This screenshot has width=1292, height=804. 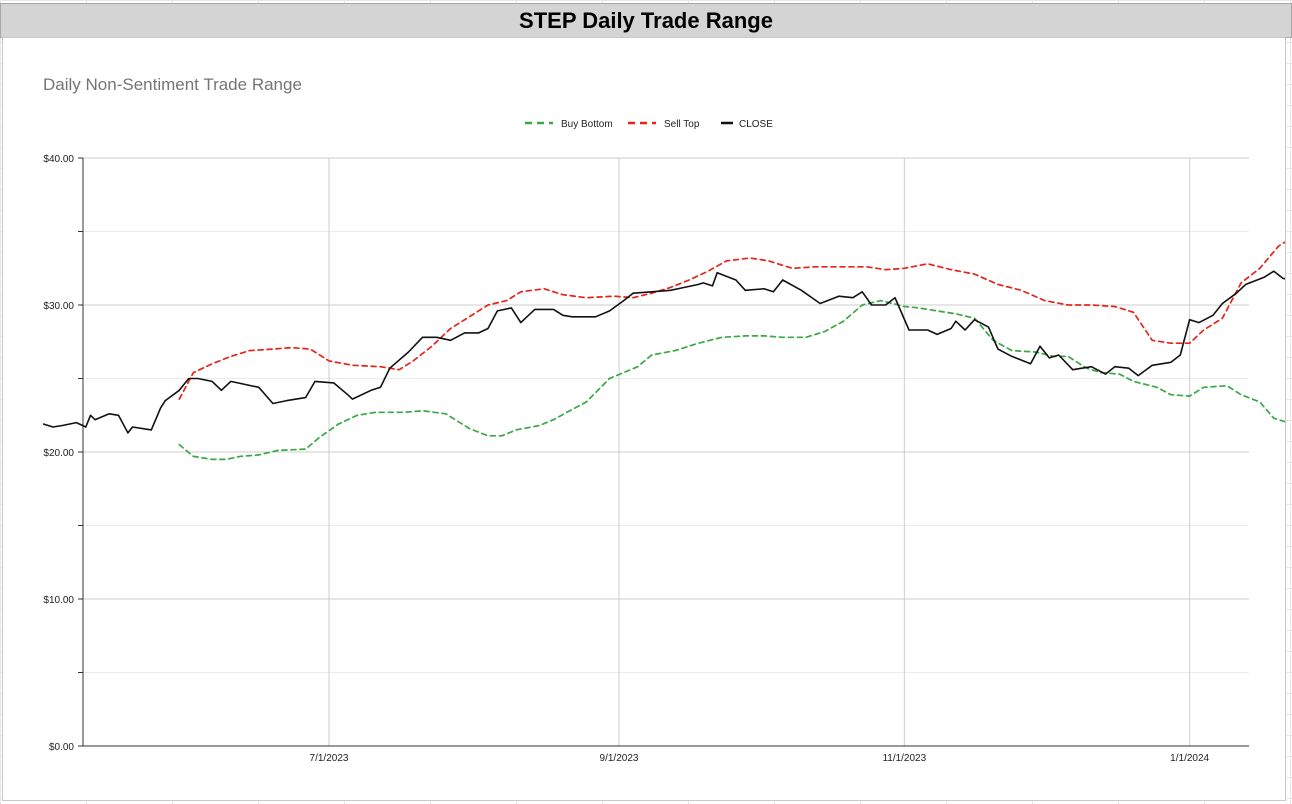 I want to click on x-tick-label: 7/1/2023, so click(x=329, y=758).